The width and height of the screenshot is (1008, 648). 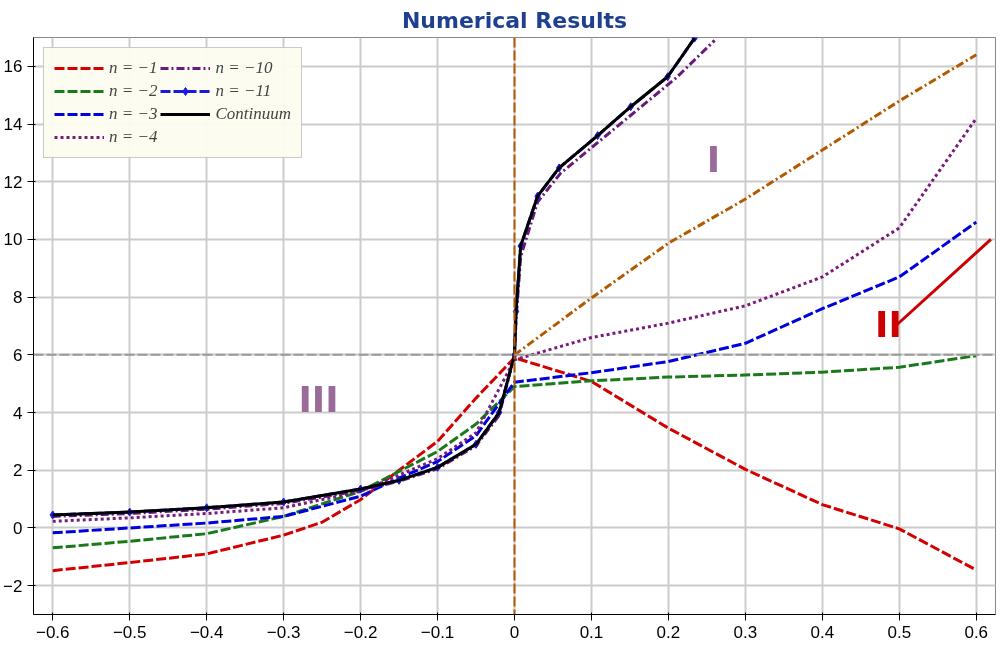 I want to click on y-tick-label: 2, so click(x=18, y=471).